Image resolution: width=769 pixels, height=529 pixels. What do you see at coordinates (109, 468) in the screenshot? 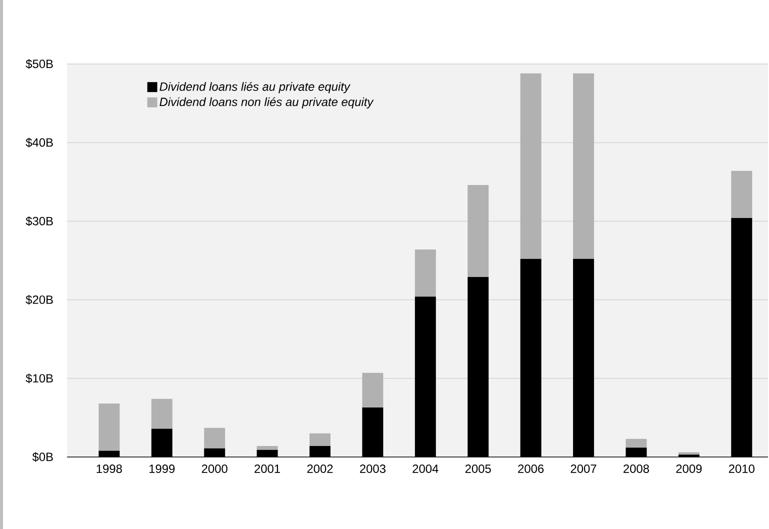
I see `x-tick-label: 1998` at bounding box center [109, 468].